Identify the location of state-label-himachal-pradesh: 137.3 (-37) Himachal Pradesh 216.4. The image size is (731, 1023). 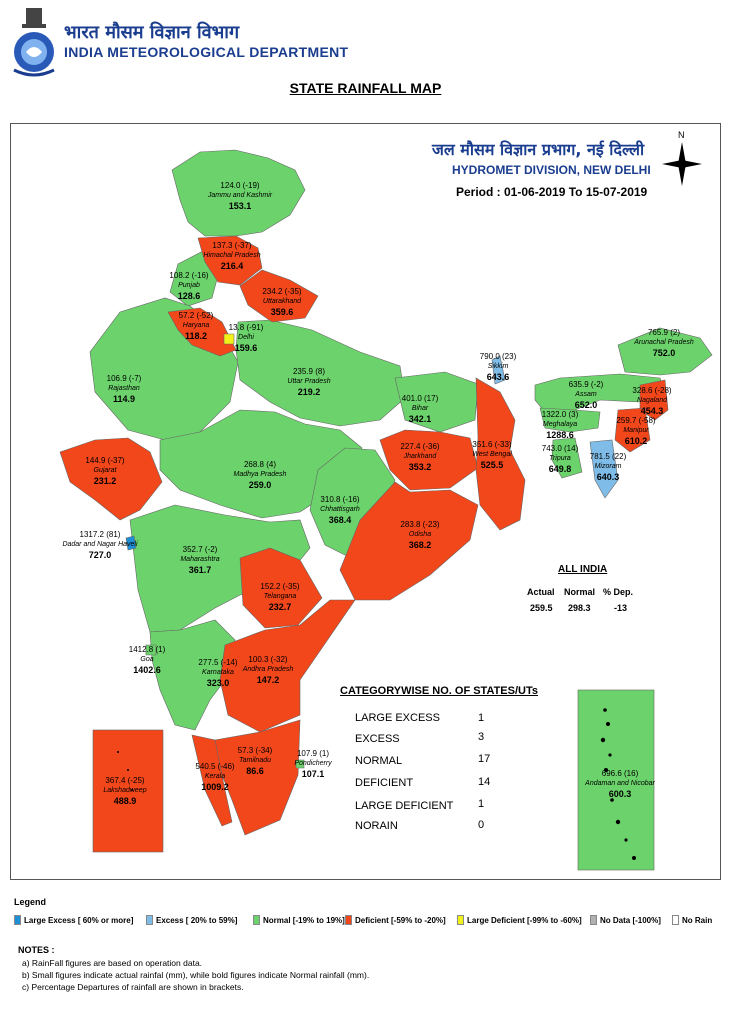
(232, 256).